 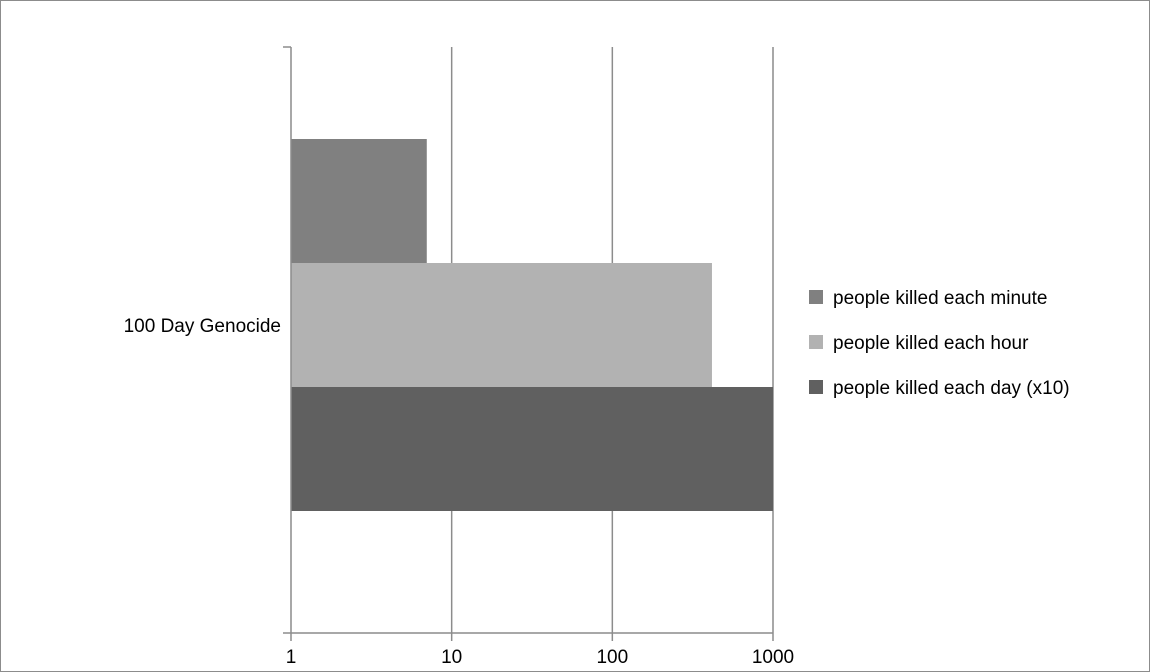 I want to click on x-tick-label-10: 10, so click(x=451, y=657).